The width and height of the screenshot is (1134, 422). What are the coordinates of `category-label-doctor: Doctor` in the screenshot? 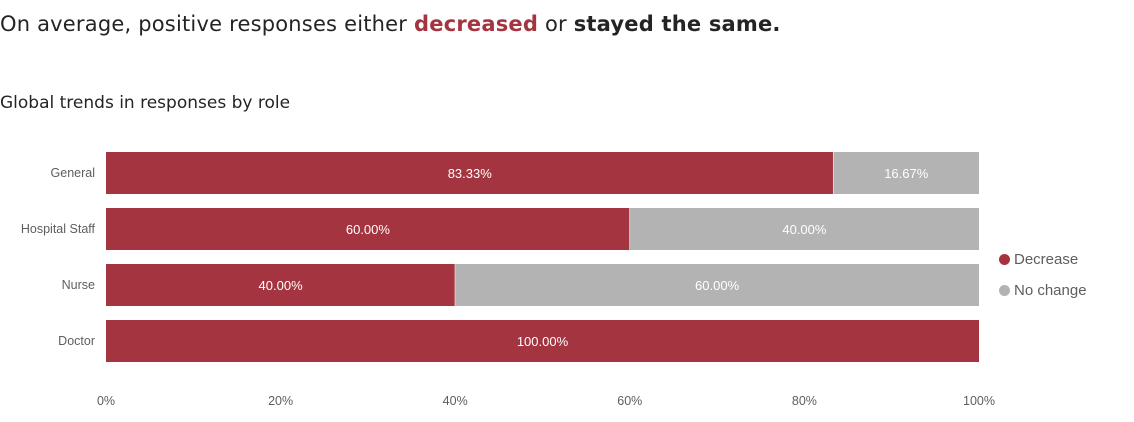 It's located at (76, 341).